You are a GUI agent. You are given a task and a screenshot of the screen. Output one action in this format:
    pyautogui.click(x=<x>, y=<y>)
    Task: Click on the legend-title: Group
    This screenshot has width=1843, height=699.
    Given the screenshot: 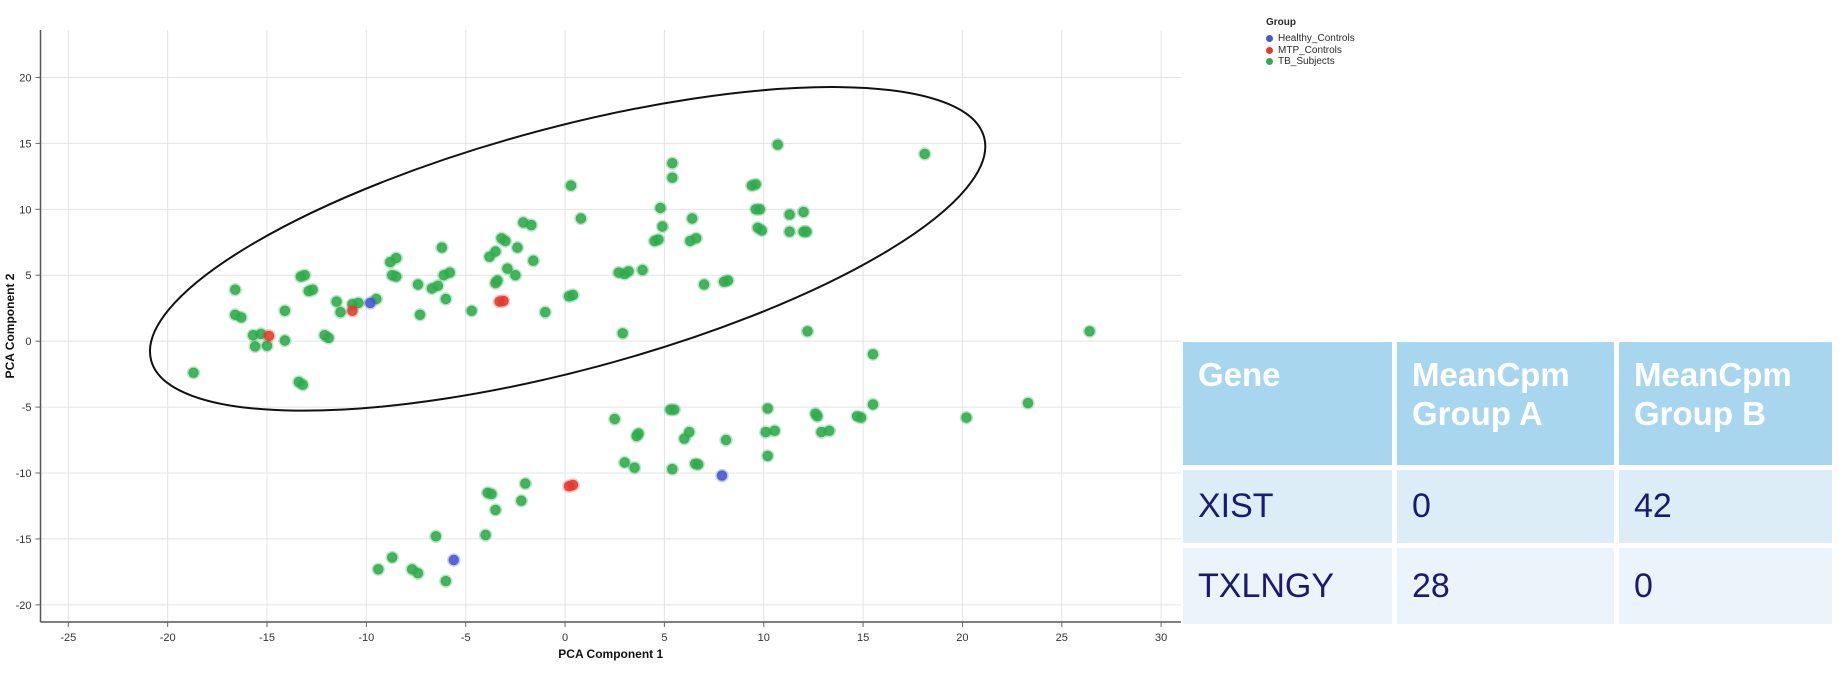 What is the action you would take?
    pyautogui.click(x=1281, y=22)
    